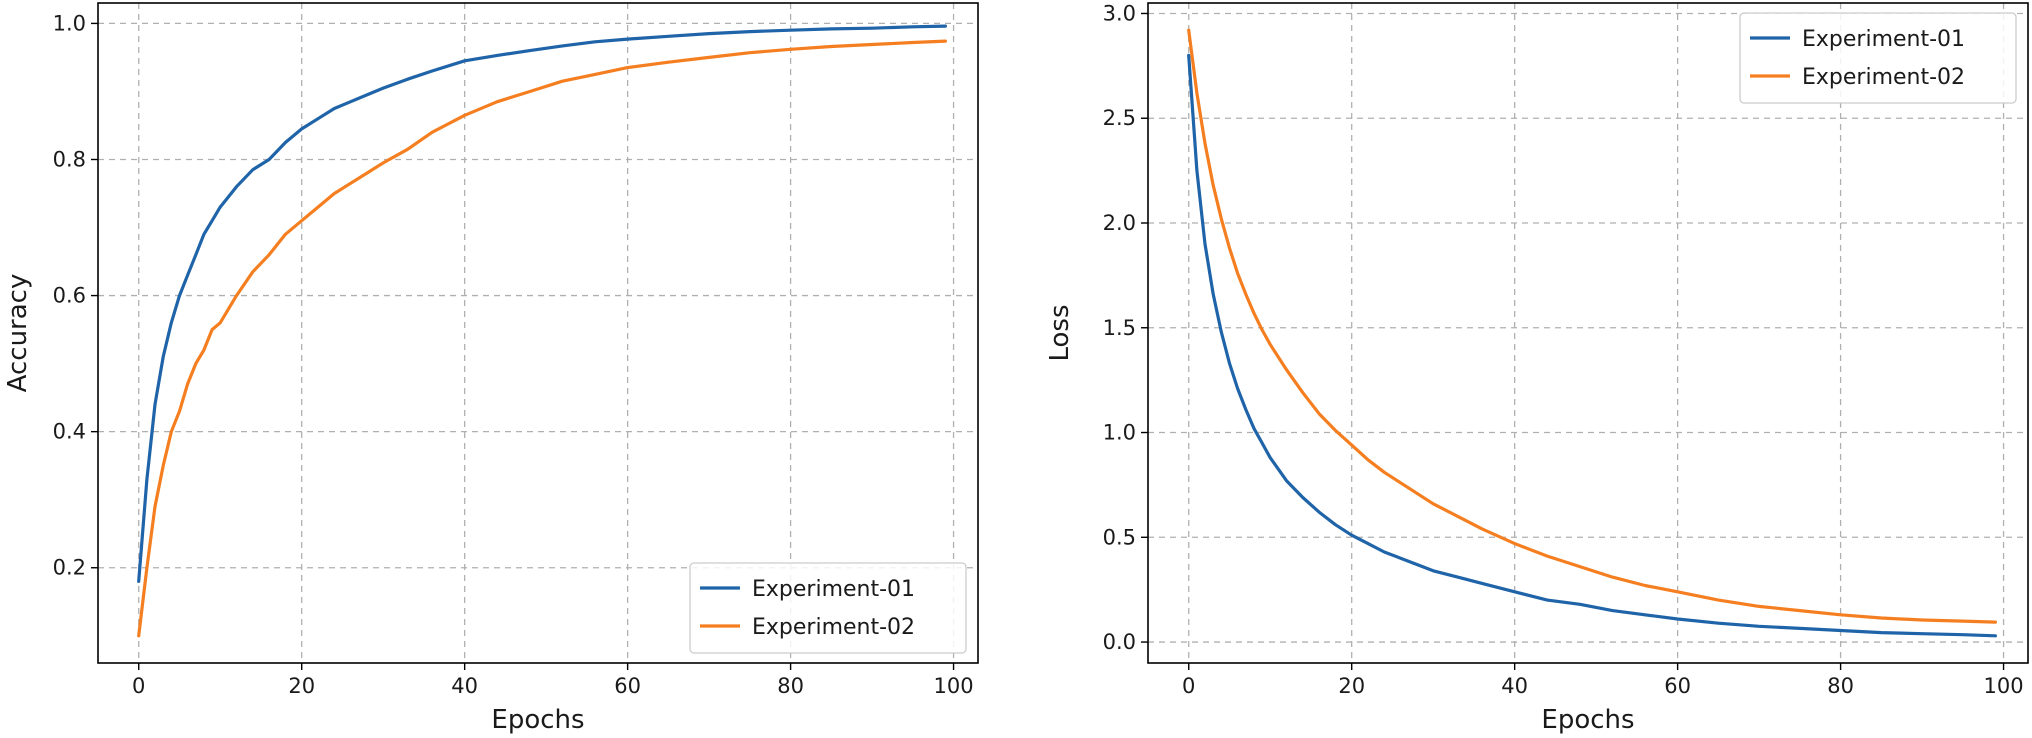 The image size is (2032, 738). Describe the element at coordinates (69, 159) in the screenshot. I see `y-tick-label: 0.8` at that location.